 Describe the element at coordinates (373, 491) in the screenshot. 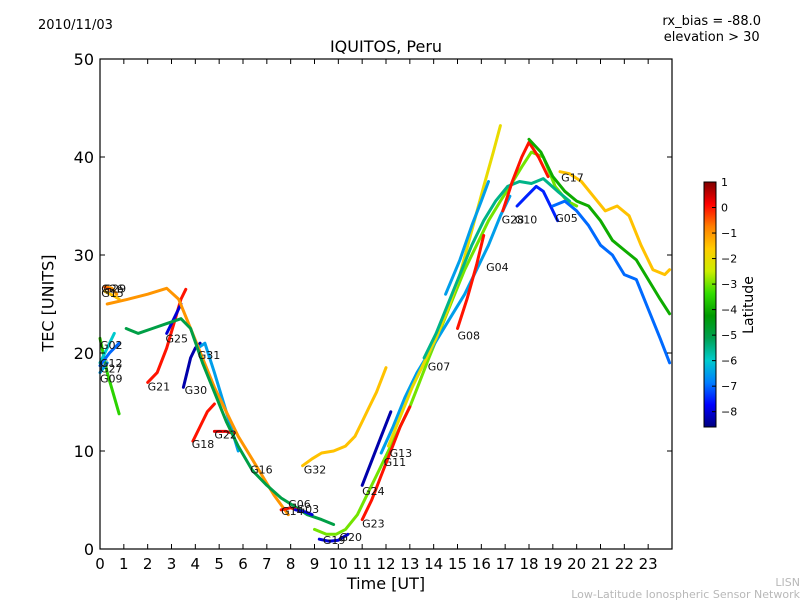

I see `satellite-label: G24` at that location.